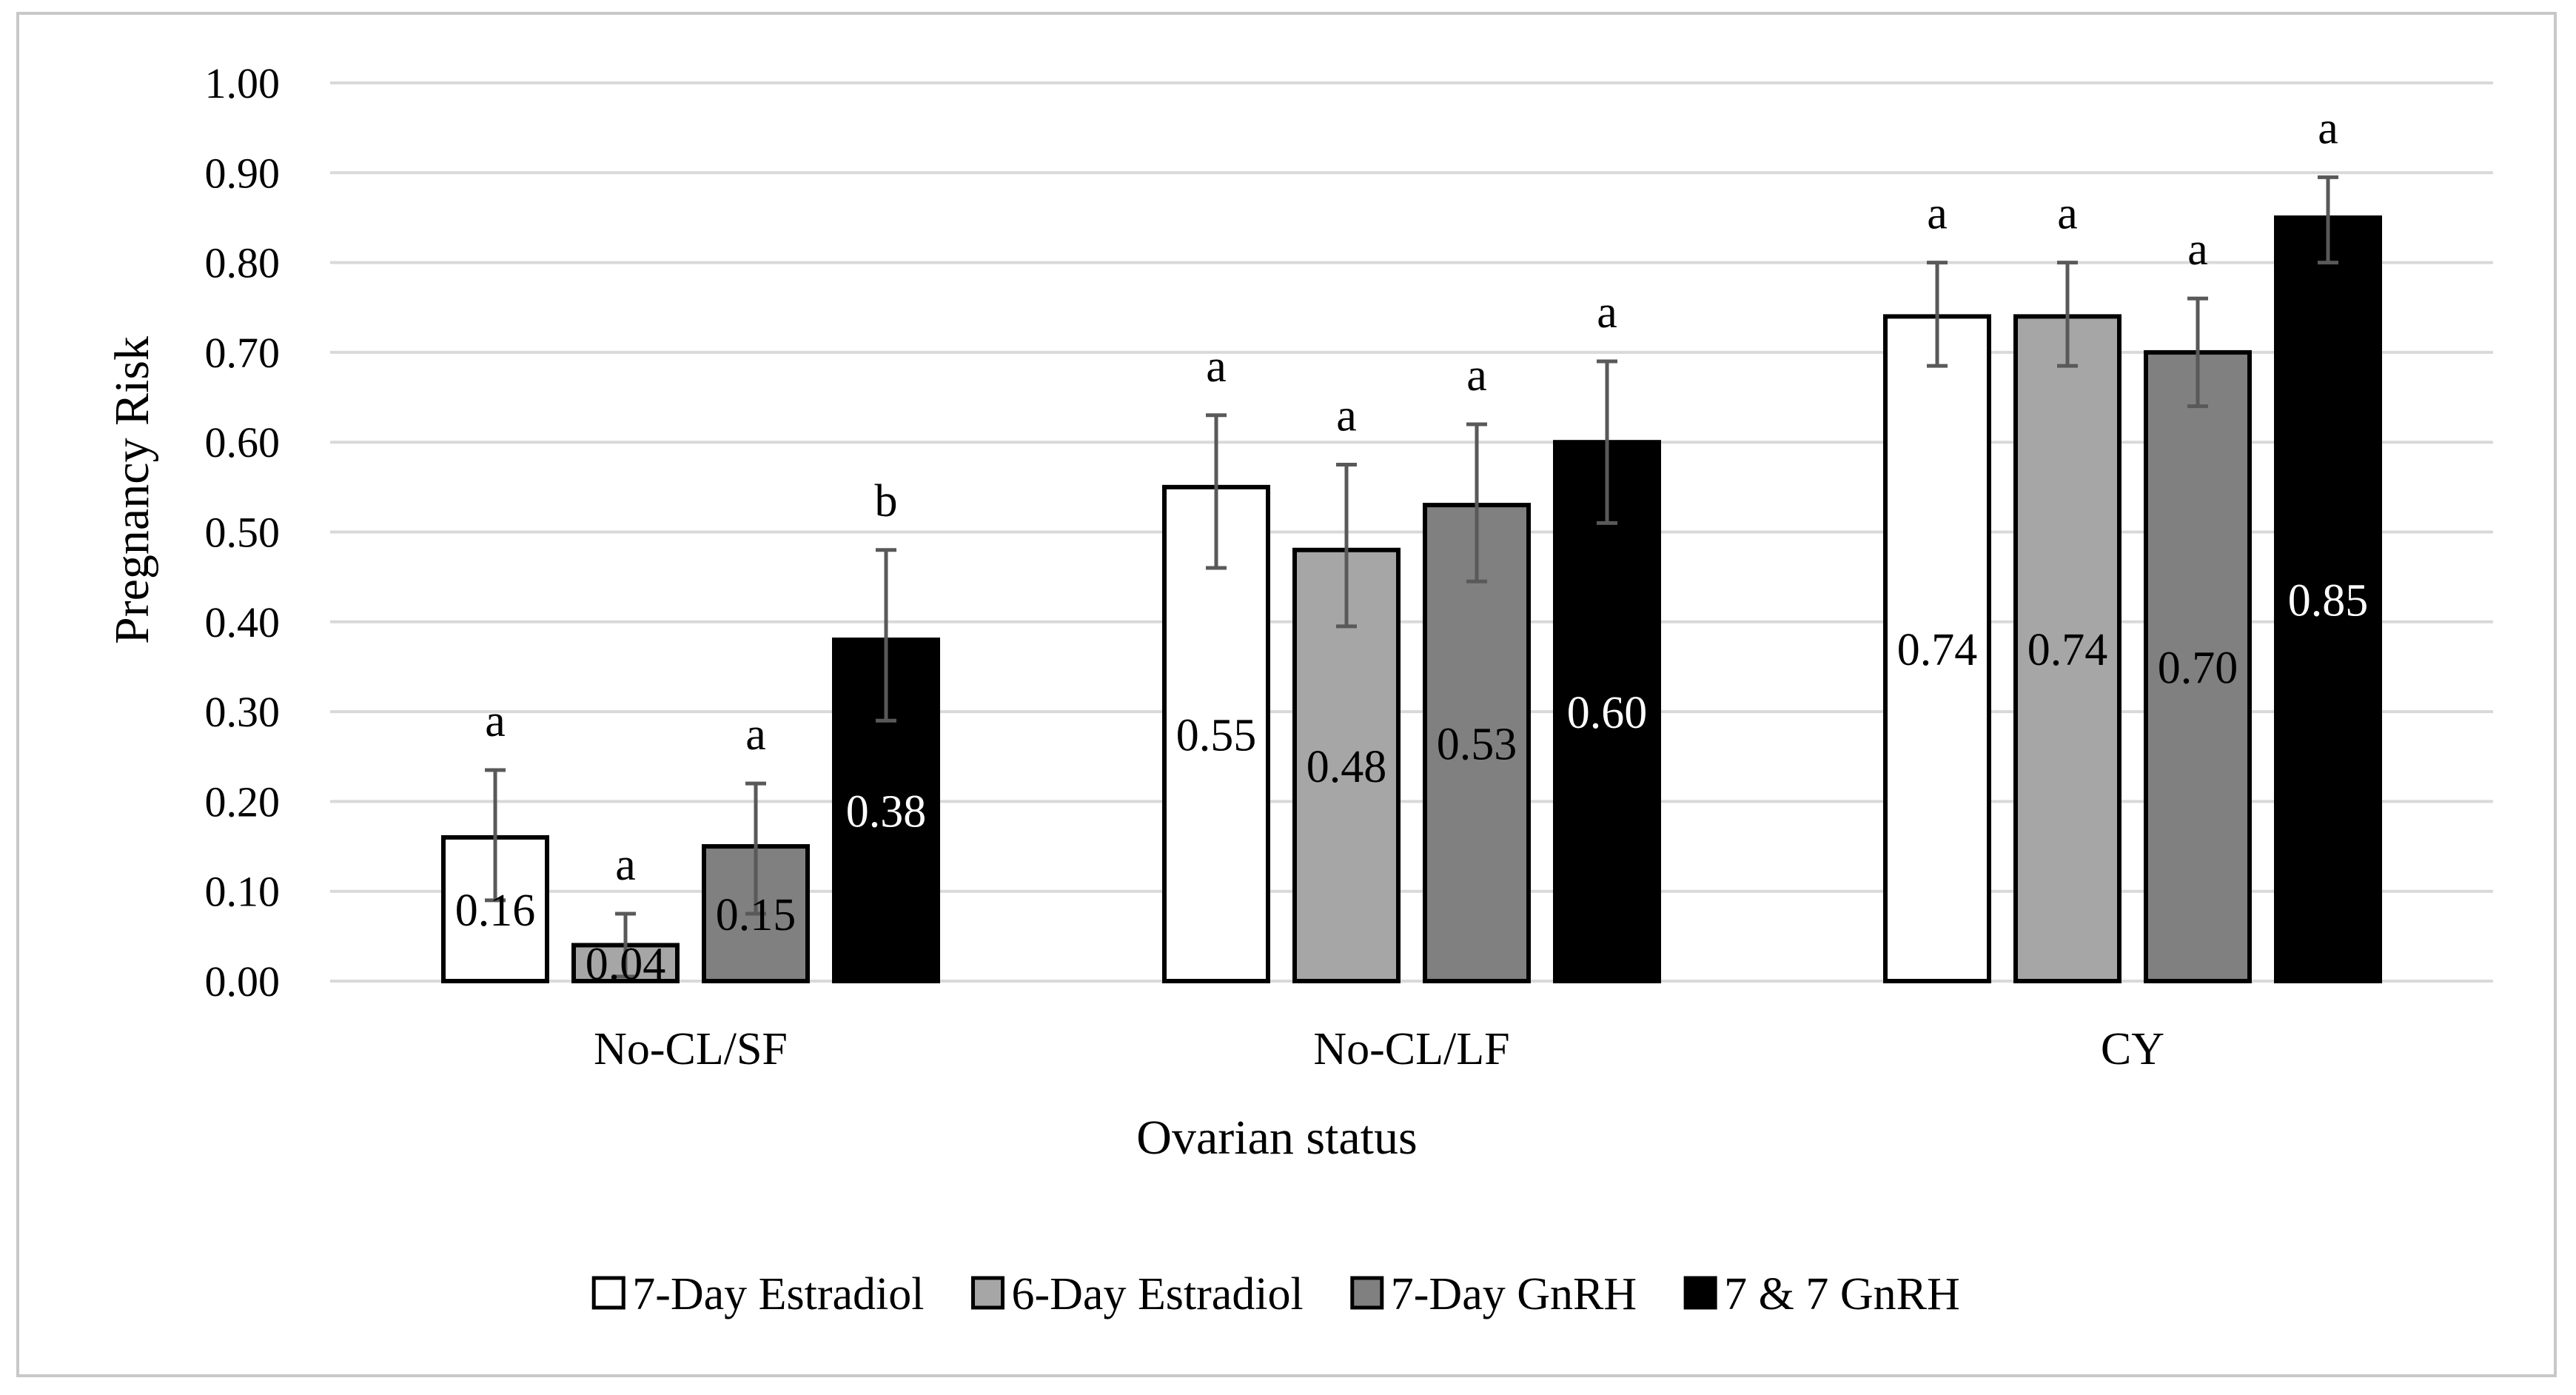 This screenshot has height=1395, width=2576. Describe the element at coordinates (1276, 1138) in the screenshot. I see `x-axis-title: Ovarian status` at that location.